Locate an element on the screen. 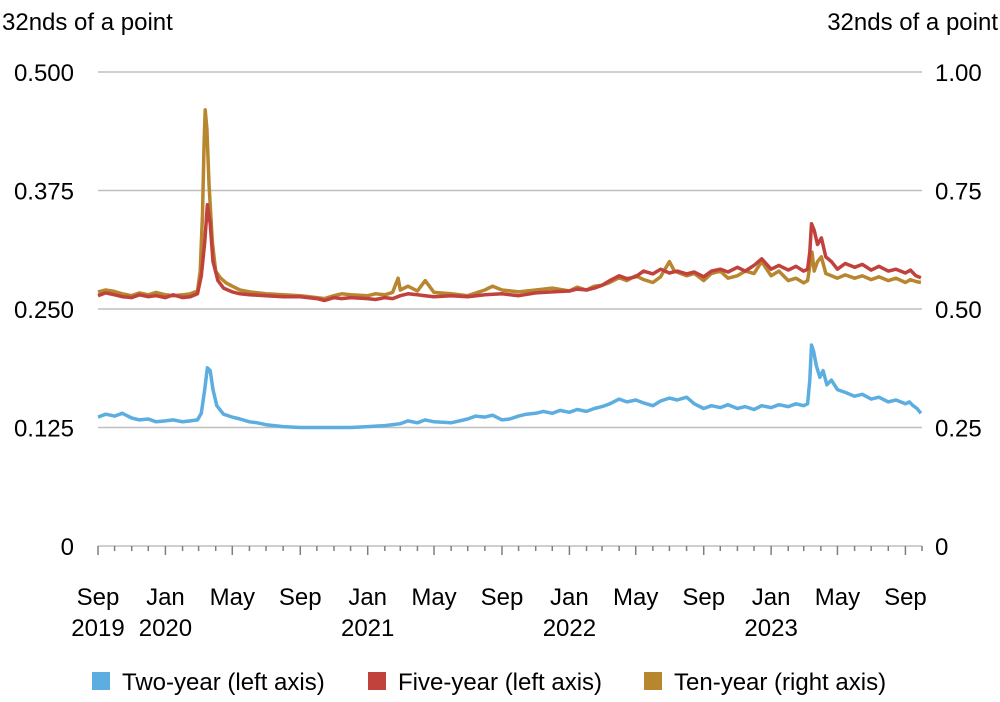 The width and height of the screenshot is (1000, 702). x-axis-tick-year: 2023 is located at coordinates (770, 628).